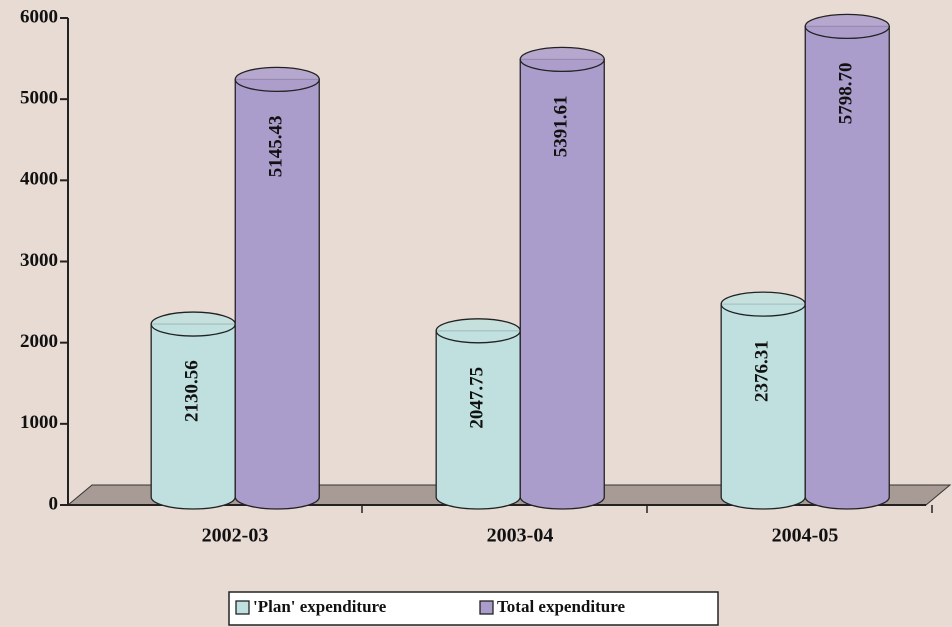  Describe the element at coordinates (561, 127) in the screenshot. I see `value-label: 5391.61` at that location.